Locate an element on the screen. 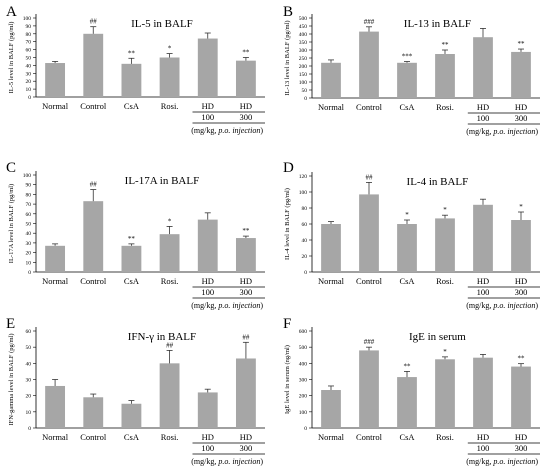 This screenshot has height=469, width=550. y-tick-label: 600 is located at coordinates (303, 332).